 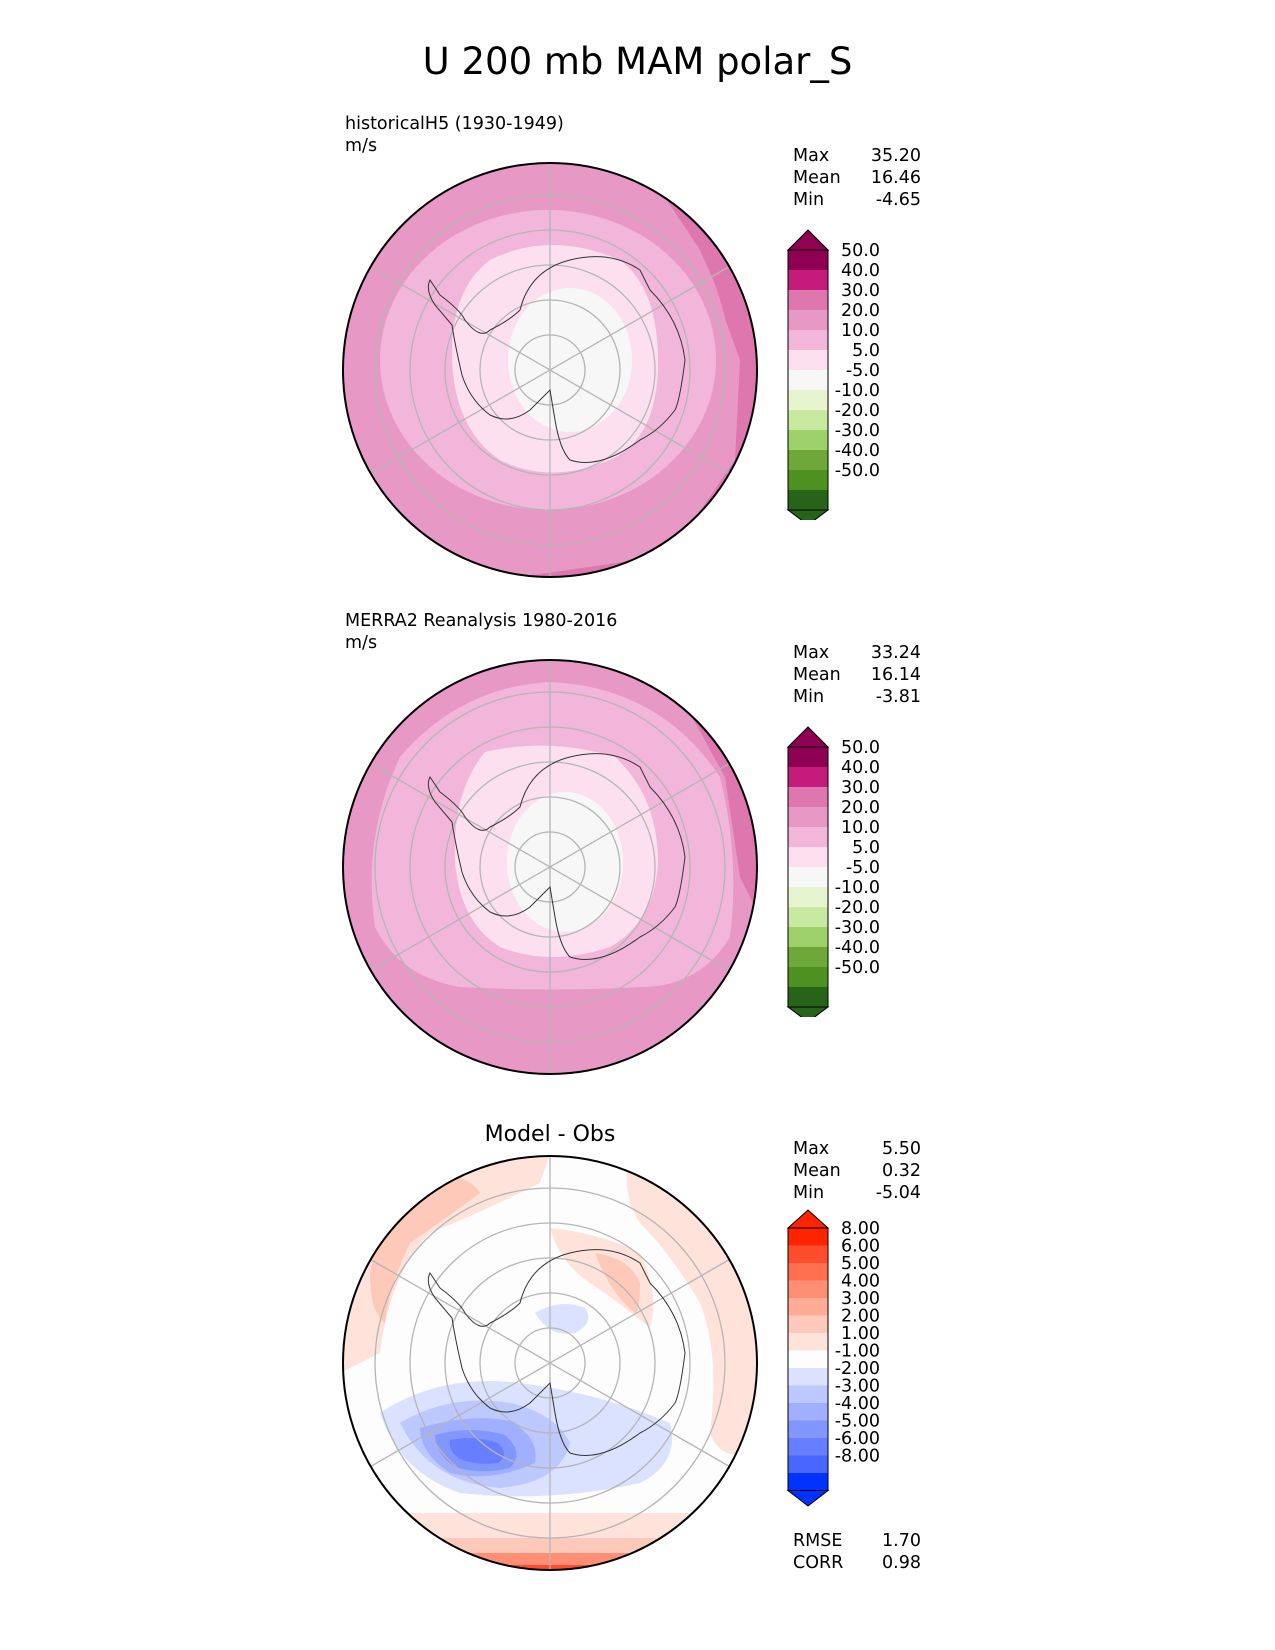 I want to click on stat-mean-value: 0.32, so click(x=901, y=1171).